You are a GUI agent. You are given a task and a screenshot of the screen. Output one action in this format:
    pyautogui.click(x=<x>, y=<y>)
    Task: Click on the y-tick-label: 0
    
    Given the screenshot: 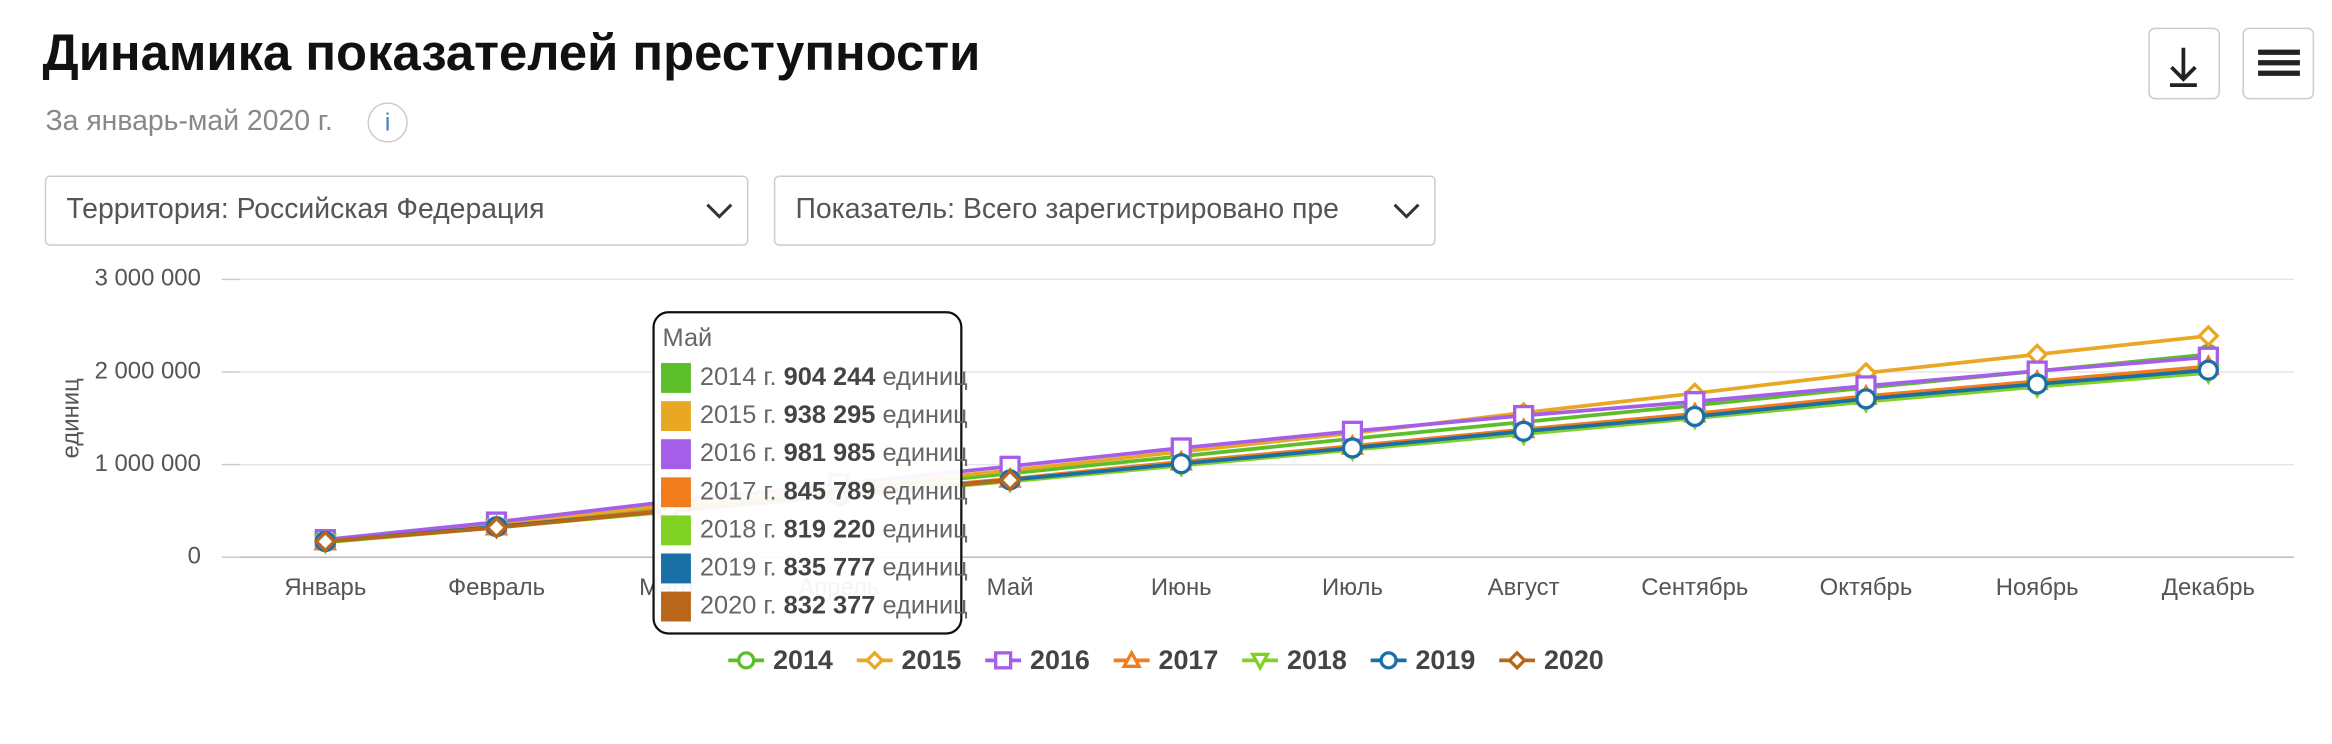 What is the action you would take?
    pyautogui.click(x=194, y=556)
    